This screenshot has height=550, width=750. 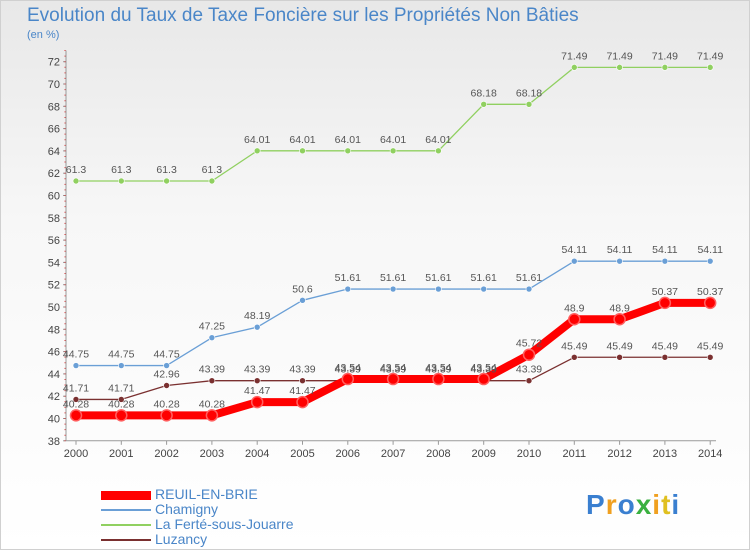 I want to click on y-tick-label: 62, so click(x=54, y=174).